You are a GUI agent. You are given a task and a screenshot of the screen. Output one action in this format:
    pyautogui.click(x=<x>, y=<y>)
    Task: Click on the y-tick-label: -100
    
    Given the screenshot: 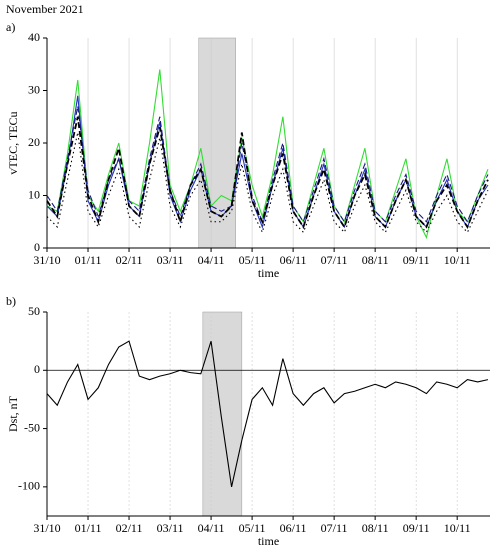 What is the action you would take?
    pyautogui.click(x=29, y=486)
    